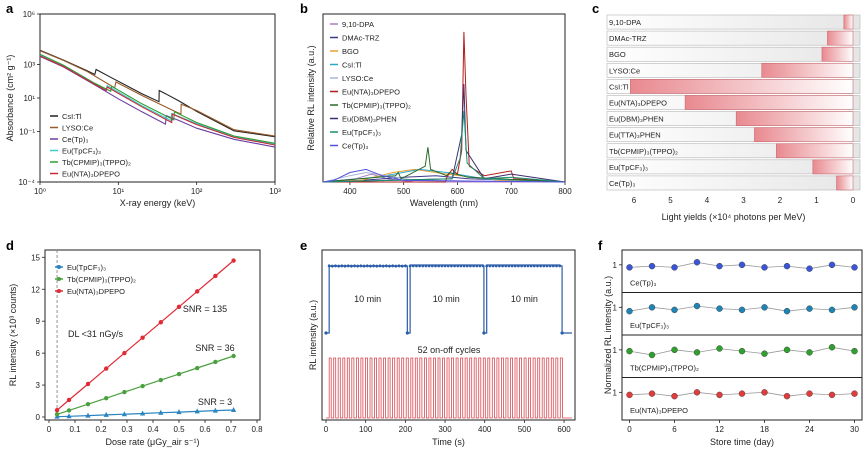 This screenshot has width=865, height=464. I want to click on legend-marker, so click(59, 279).